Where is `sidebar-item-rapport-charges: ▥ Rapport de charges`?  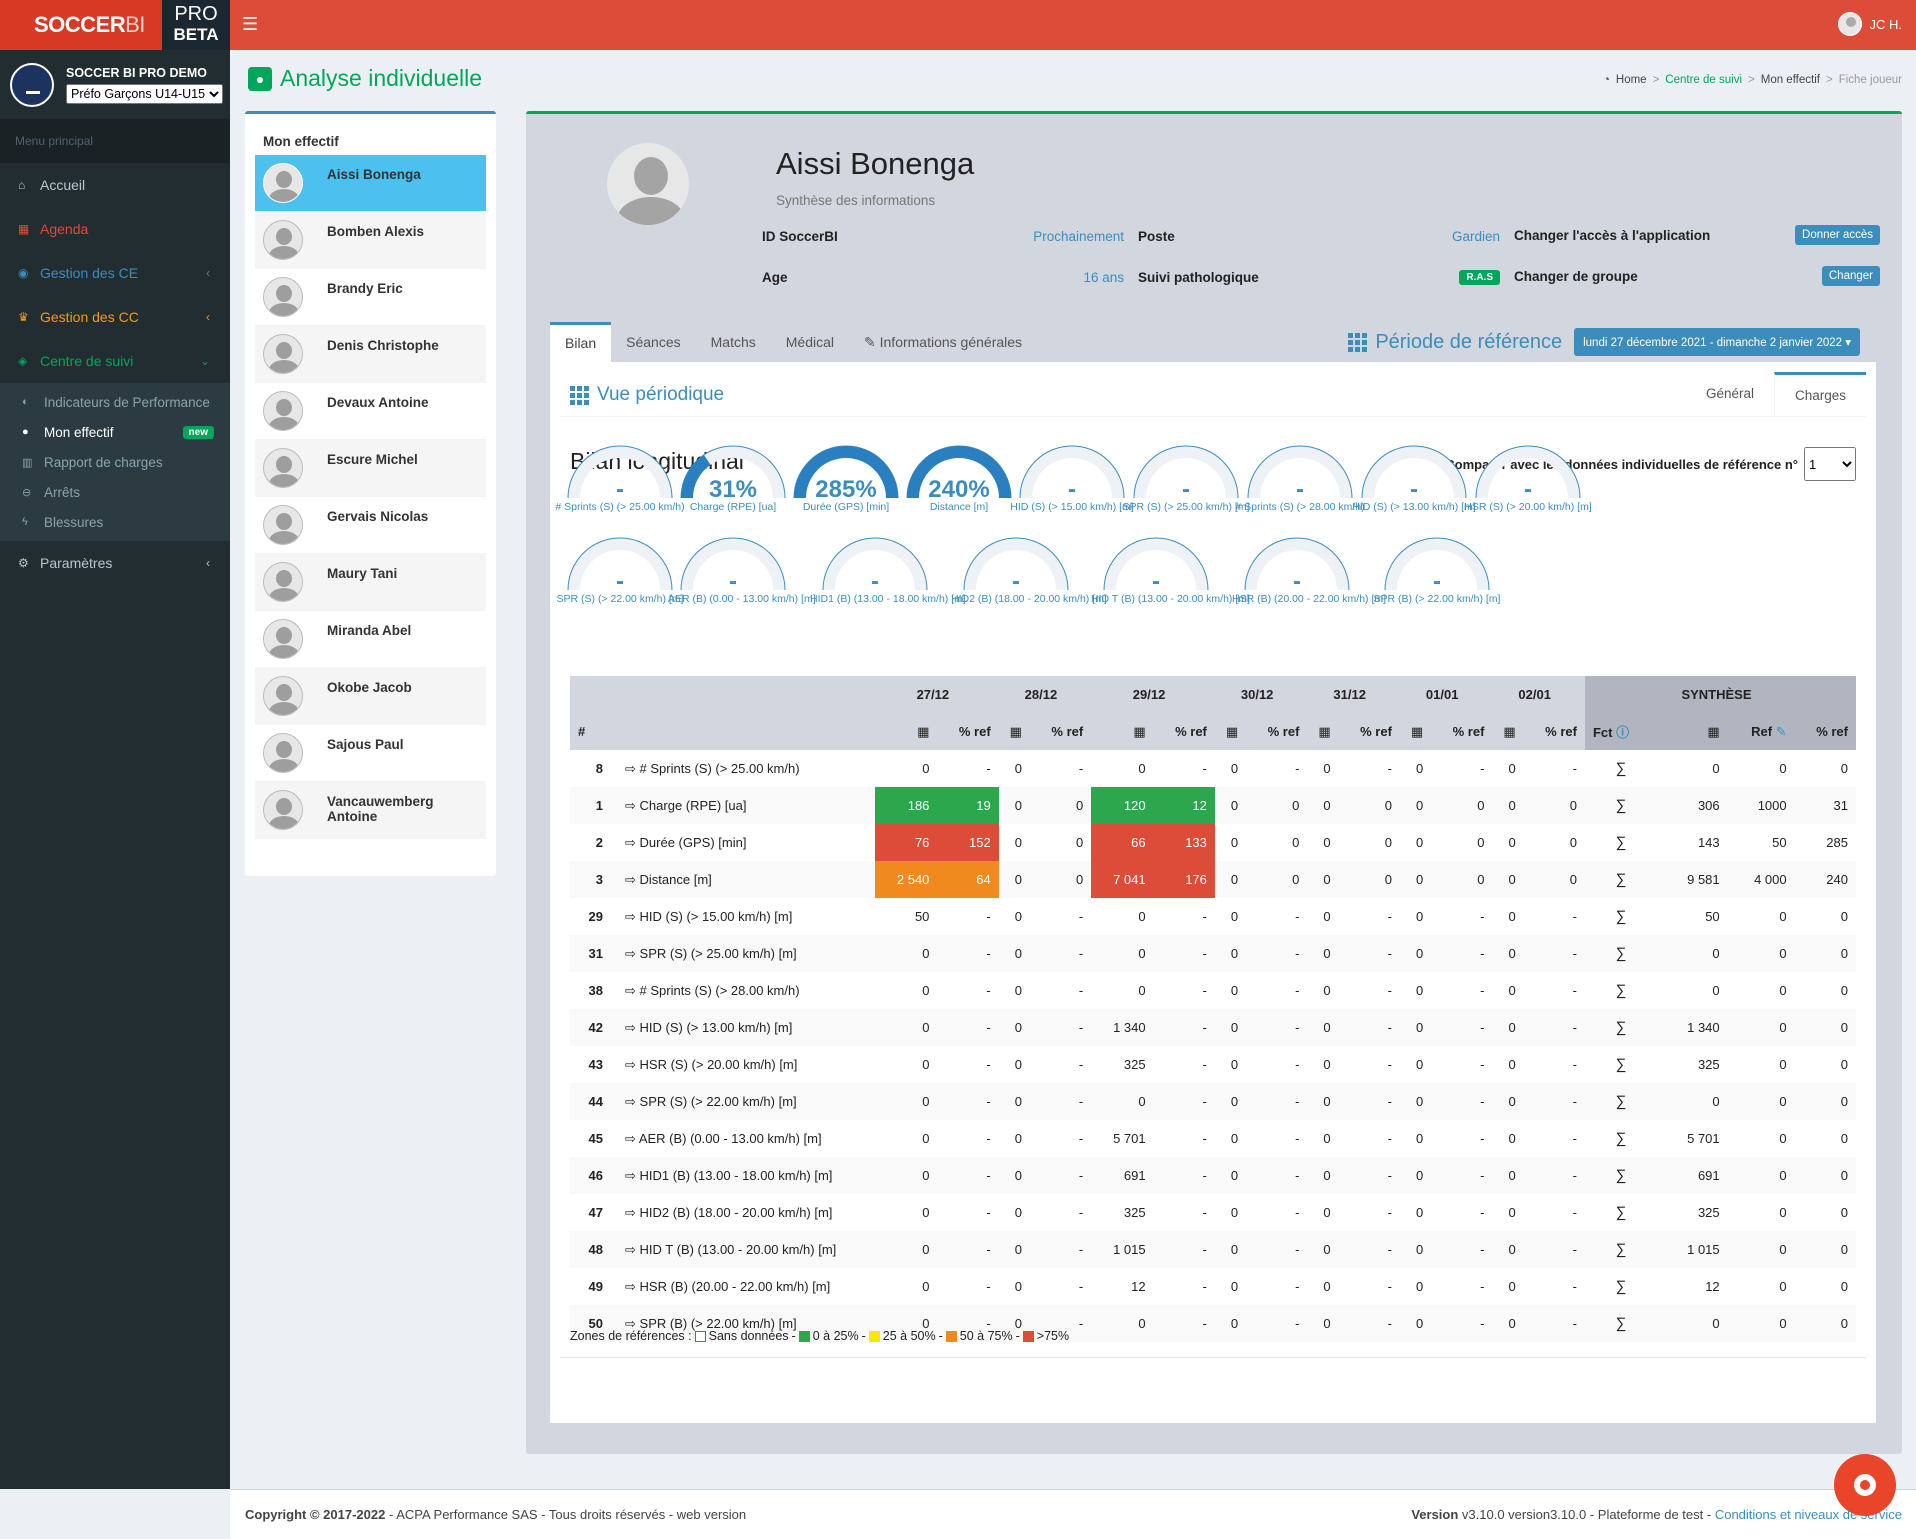 sidebar-item-rapport-charges: ▥ Rapport de charges is located at coordinates (92, 462).